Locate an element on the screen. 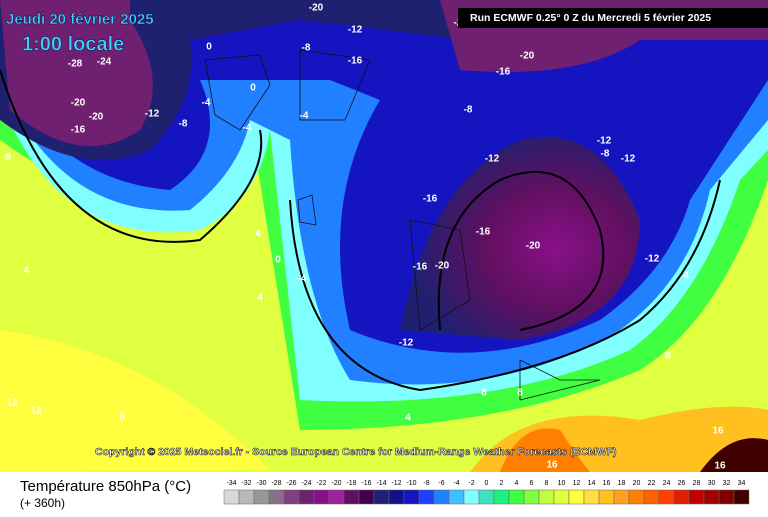 This screenshot has height=517, width=768. scale-label: 12 is located at coordinates (577, 483).